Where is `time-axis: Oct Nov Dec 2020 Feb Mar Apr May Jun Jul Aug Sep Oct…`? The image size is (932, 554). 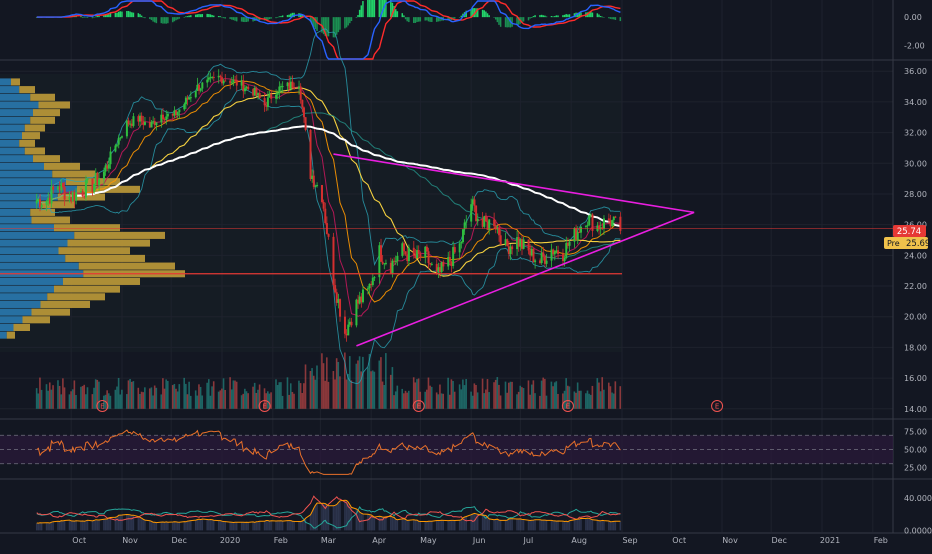
time-axis: Oct Nov Dec 2020 Feb Mar Apr May Jun Jul Aug Sep Oct… is located at coordinates (480, 540).